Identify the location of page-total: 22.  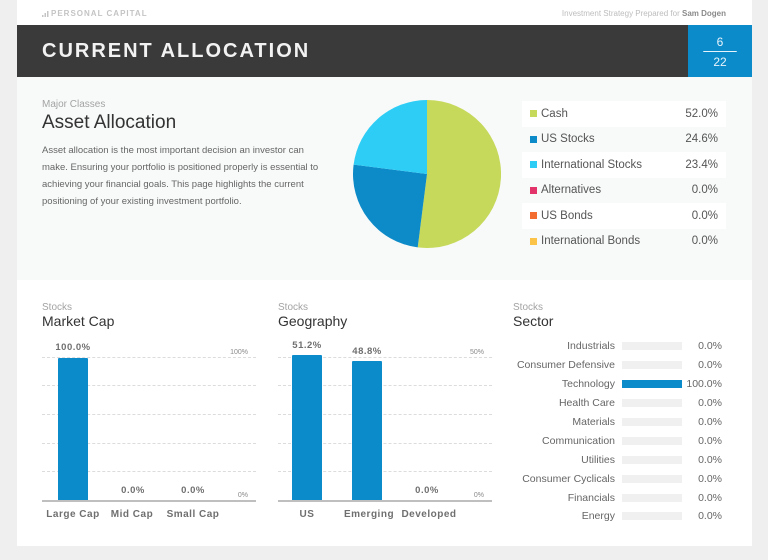
(720, 62).